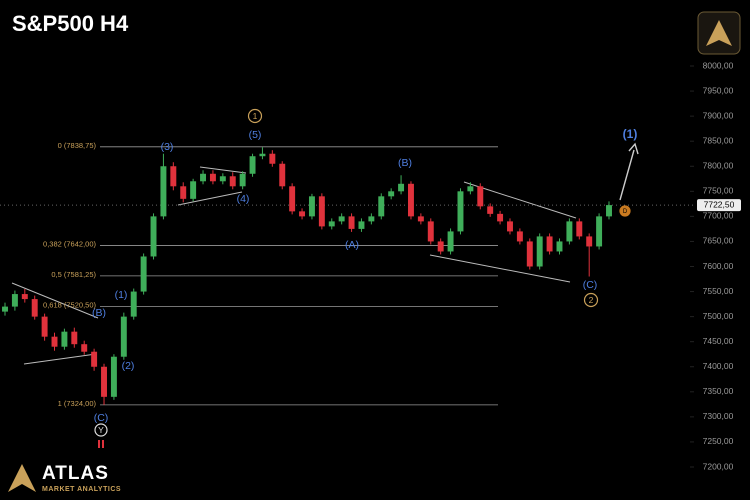 This screenshot has width=750, height=500. I want to click on brand-mark, so click(22, 478).